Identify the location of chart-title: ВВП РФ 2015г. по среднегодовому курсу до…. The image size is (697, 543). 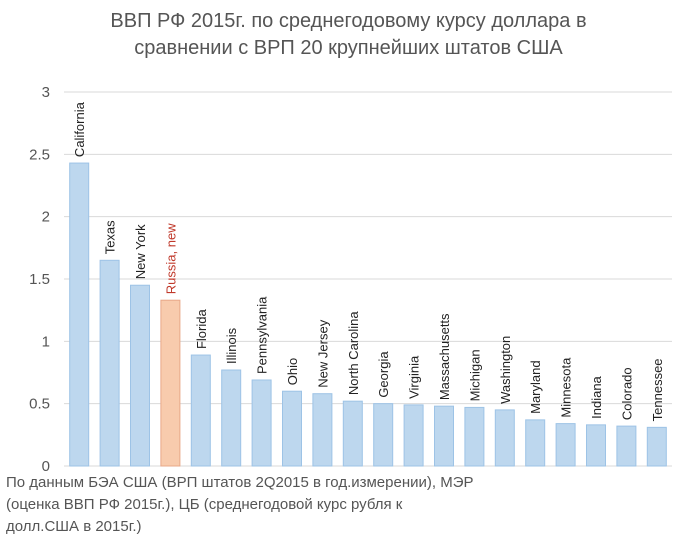
(348, 35).